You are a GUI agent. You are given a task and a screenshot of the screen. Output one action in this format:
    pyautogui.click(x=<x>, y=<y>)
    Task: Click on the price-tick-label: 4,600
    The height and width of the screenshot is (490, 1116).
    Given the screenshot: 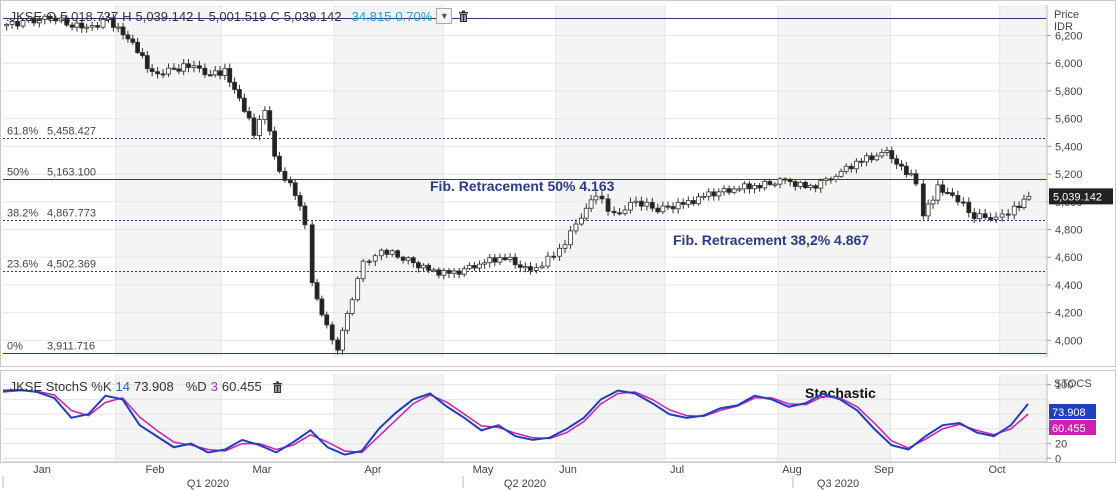 What is the action you would take?
    pyautogui.click(x=1069, y=258)
    